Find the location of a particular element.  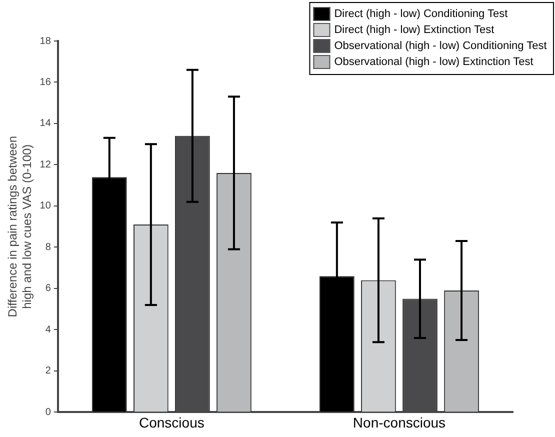

y-tick-label: 4 is located at coordinates (48, 330).